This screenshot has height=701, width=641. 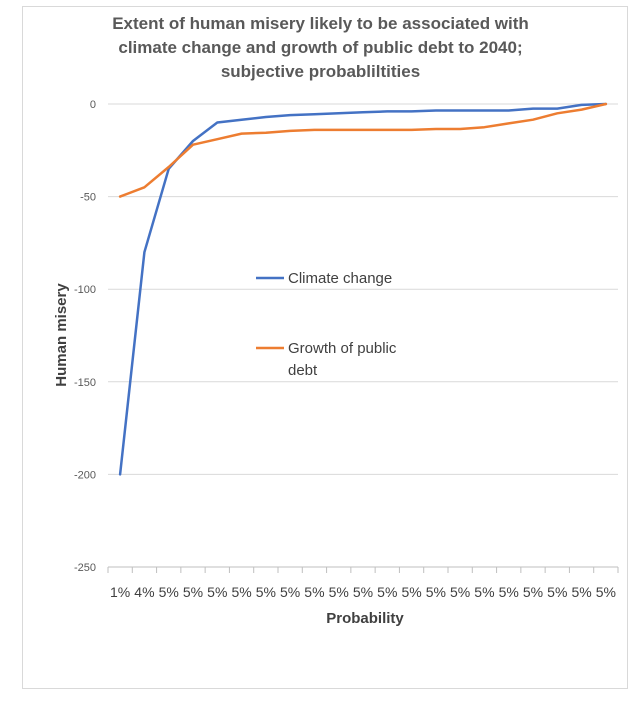 What do you see at coordinates (365, 618) in the screenshot?
I see `x-axis-title: Probability` at bounding box center [365, 618].